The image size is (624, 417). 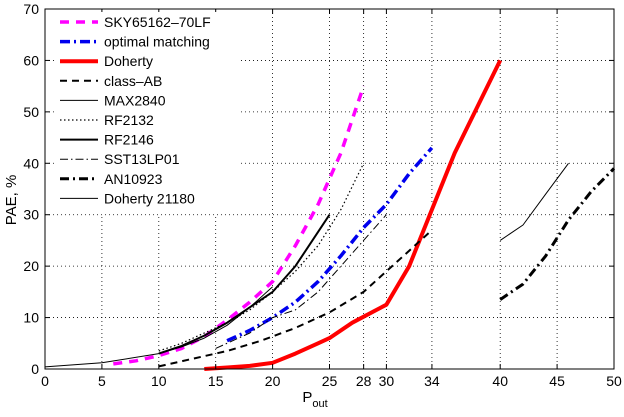 I want to click on legend-label: Doherty 21180, so click(x=149, y=198).